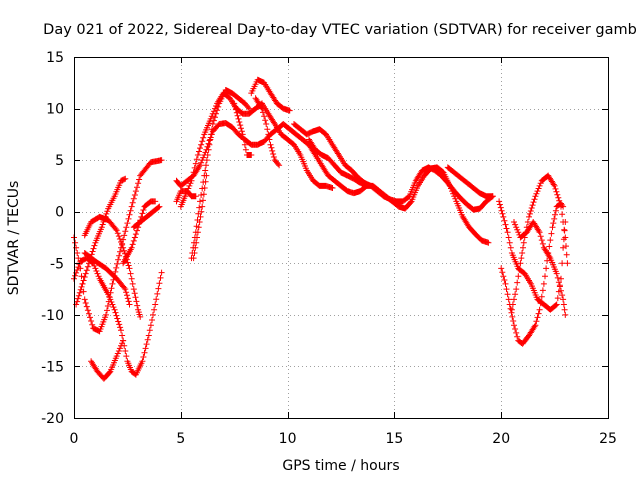 The height and width of the screenshot is (480, 640). Describe the element at coordinates (14, 238) in the screenshot. I see `y-axis-label: SDTVAR / TECUs` at that location.